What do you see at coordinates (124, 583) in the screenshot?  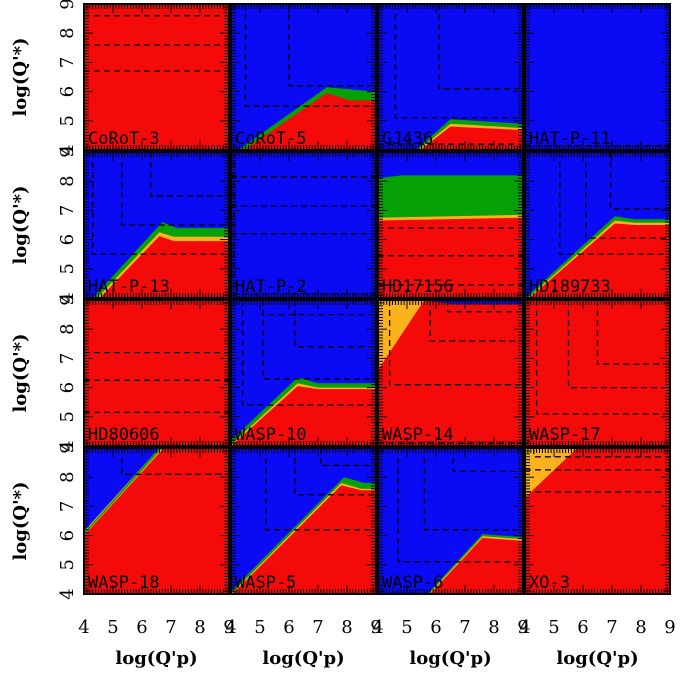 I see `panel-label: WASP-18` at bounding box center [124, 583].